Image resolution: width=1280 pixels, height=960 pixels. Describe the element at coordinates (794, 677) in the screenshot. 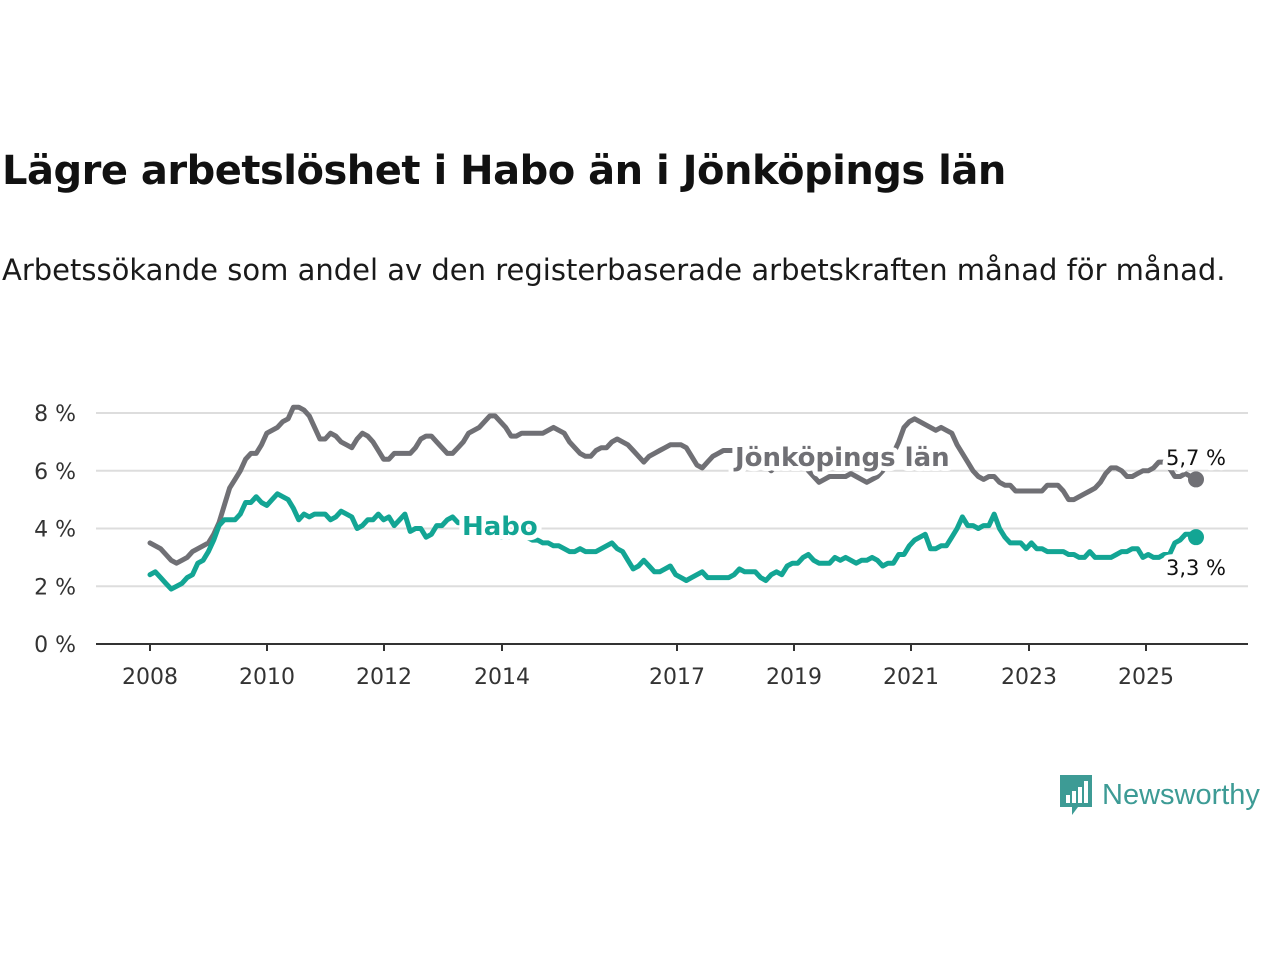

I see `x-tick-label: 2019` at that location.